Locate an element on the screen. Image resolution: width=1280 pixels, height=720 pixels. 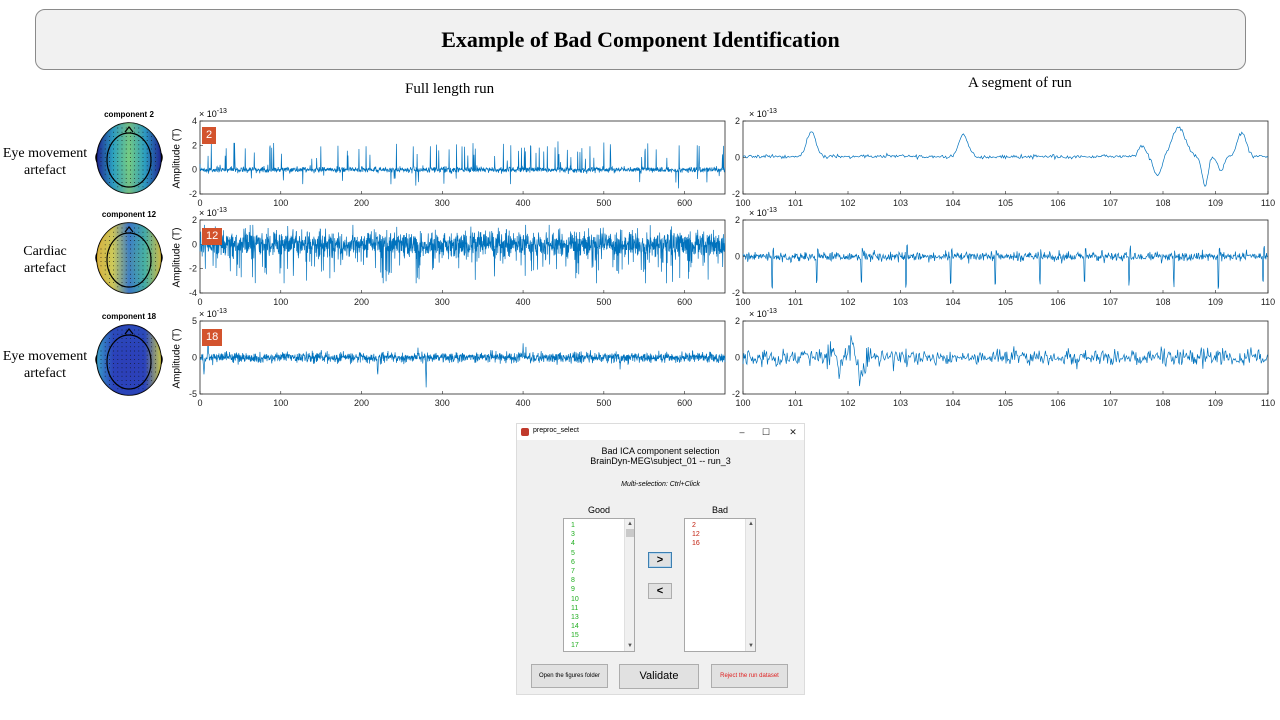
good-list-scrollbar: ▲ ▼ is located at coordinates (629, 585).